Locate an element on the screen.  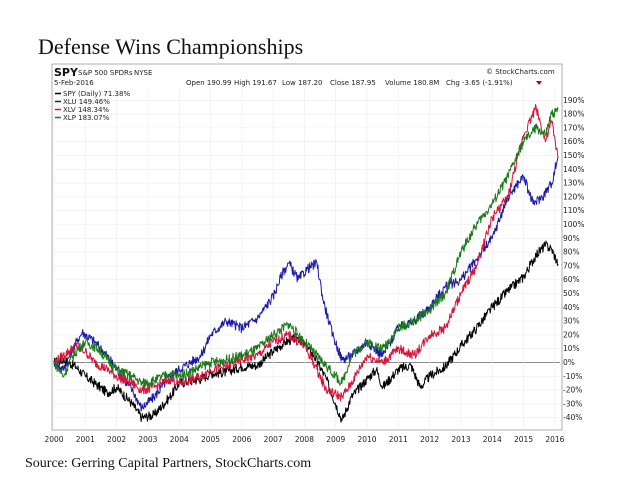
x-tick-label: 2006 is located at coordinates (241, 439).